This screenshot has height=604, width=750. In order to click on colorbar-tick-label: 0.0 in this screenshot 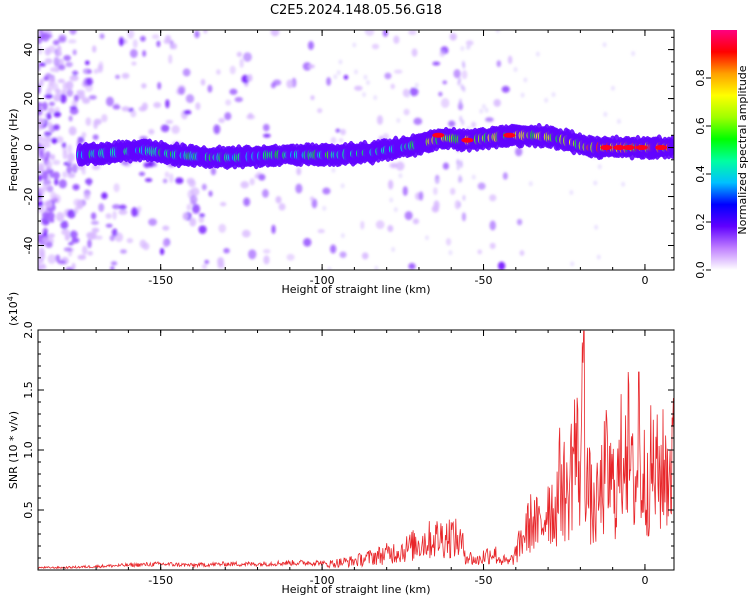, I will do `click(700, 270)`.